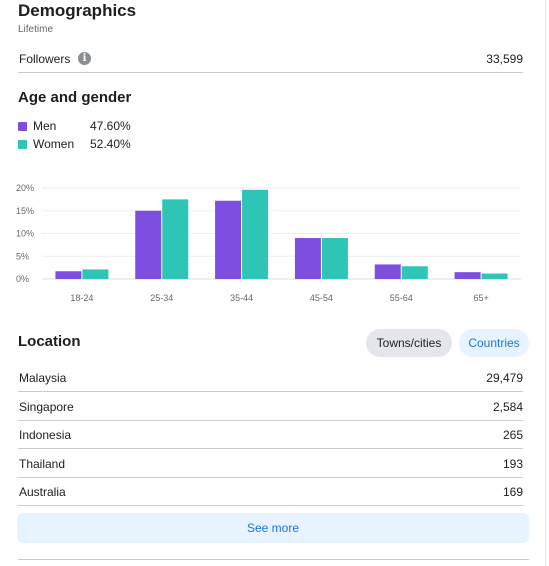 This screenshot has height=566, width=549. Describe the element at coordinates (401, 298) in the screenshot. I see `x-tick-label: 55-64` at that location.